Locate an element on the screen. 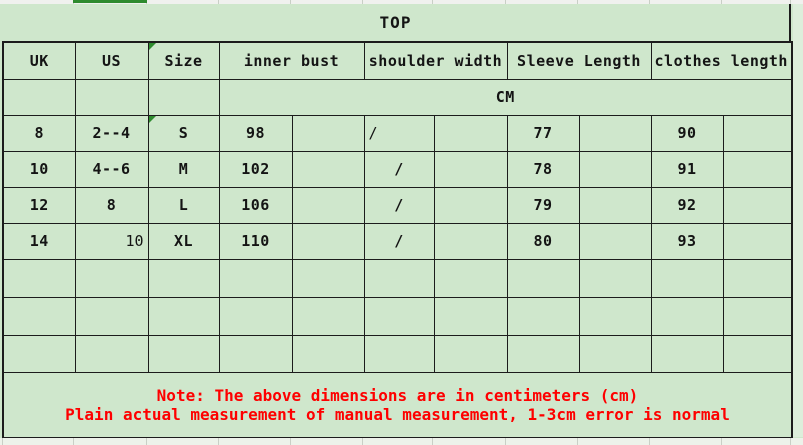  col-header-sleeve-length: Sleeve Length is located at coordinates (579, 60).